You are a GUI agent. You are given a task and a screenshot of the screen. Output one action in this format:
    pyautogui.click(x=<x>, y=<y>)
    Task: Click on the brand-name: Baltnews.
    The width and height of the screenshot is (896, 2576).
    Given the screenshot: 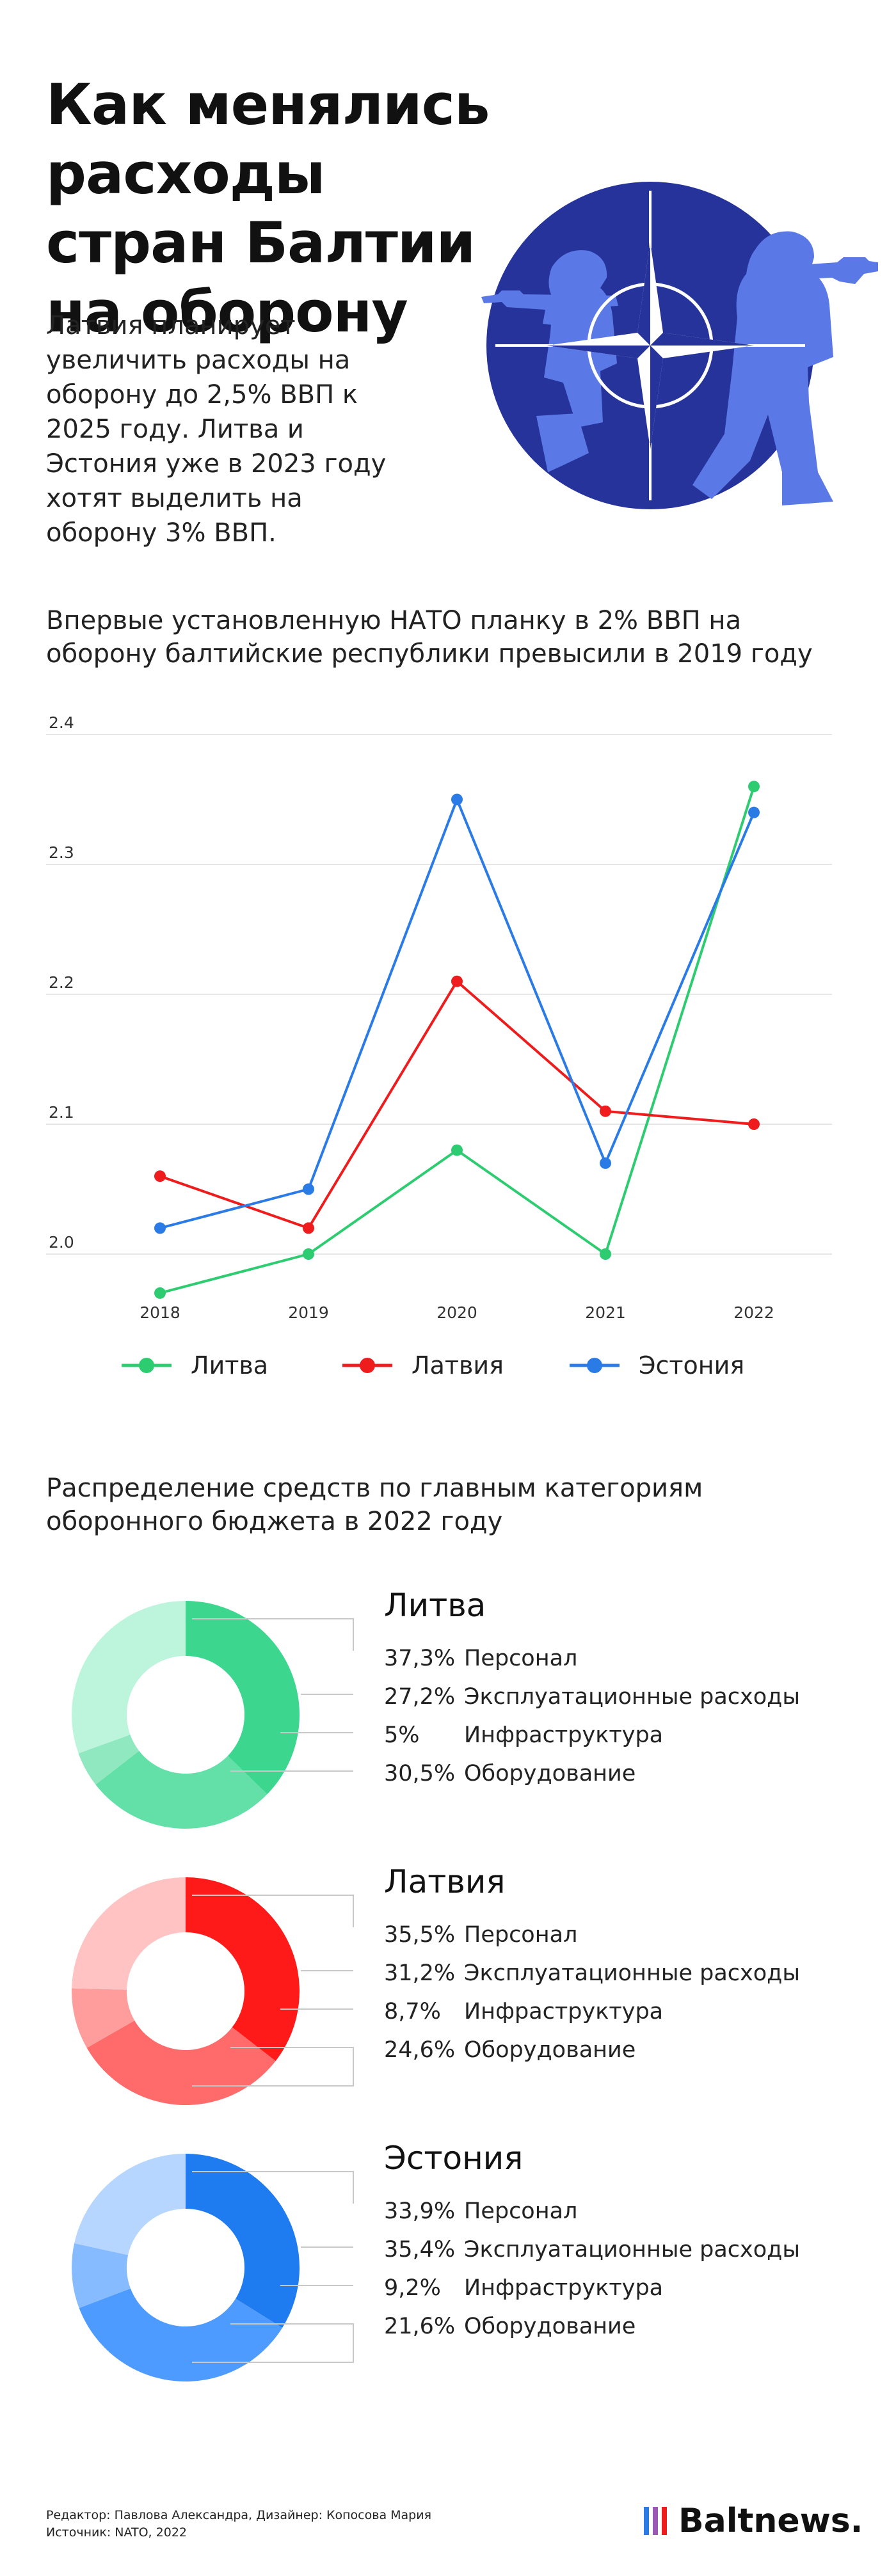 What is the action you would take?
    pyautogui.click(x=770, y=2521)
    